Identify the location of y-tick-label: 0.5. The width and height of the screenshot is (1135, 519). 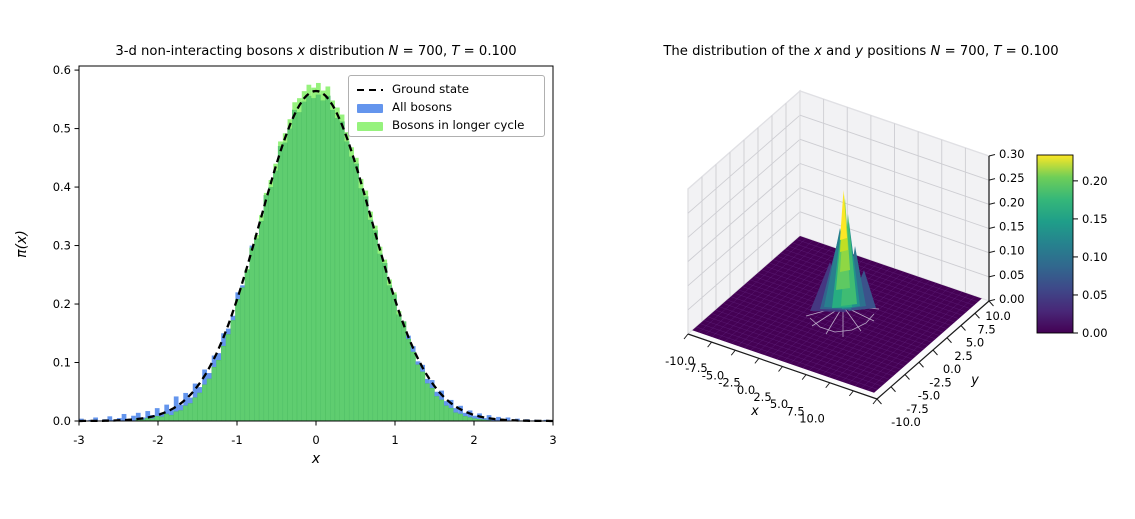
(62, 129).